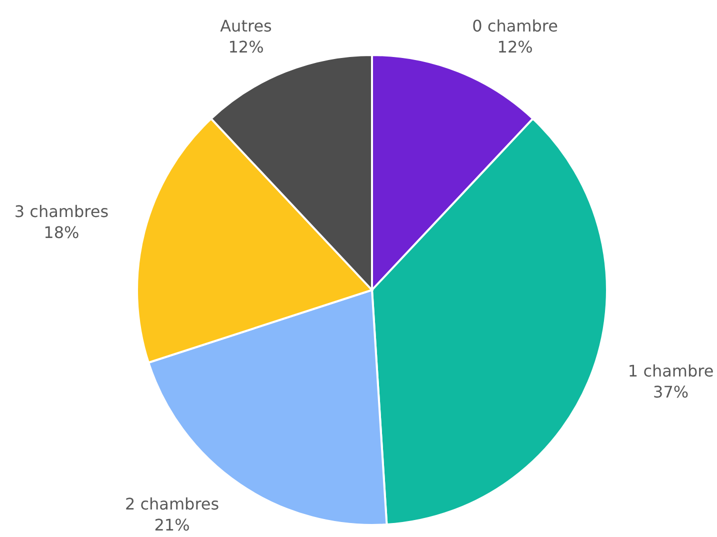  I want to click on data-label: 21%, so click(172, 524).